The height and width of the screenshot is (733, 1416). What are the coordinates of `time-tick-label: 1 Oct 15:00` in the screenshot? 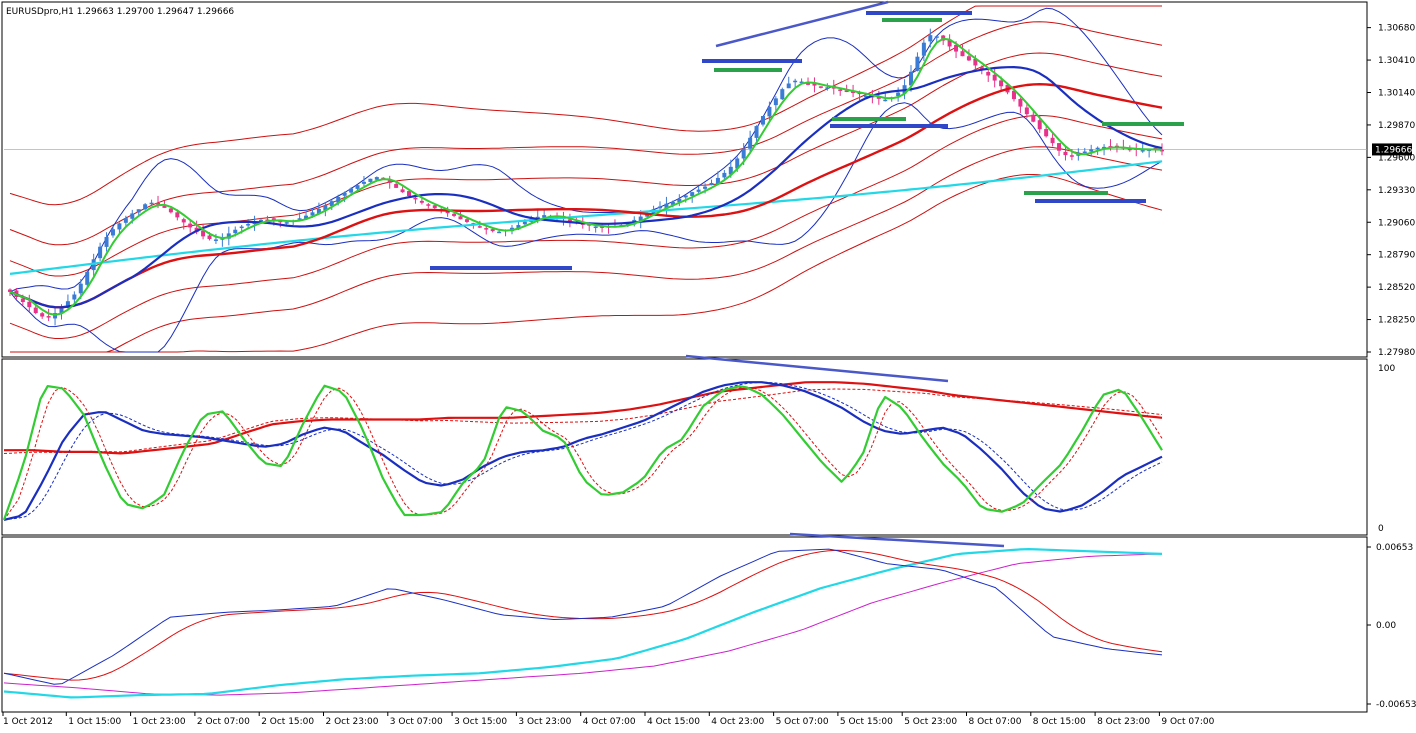 It's located at (94, 722).